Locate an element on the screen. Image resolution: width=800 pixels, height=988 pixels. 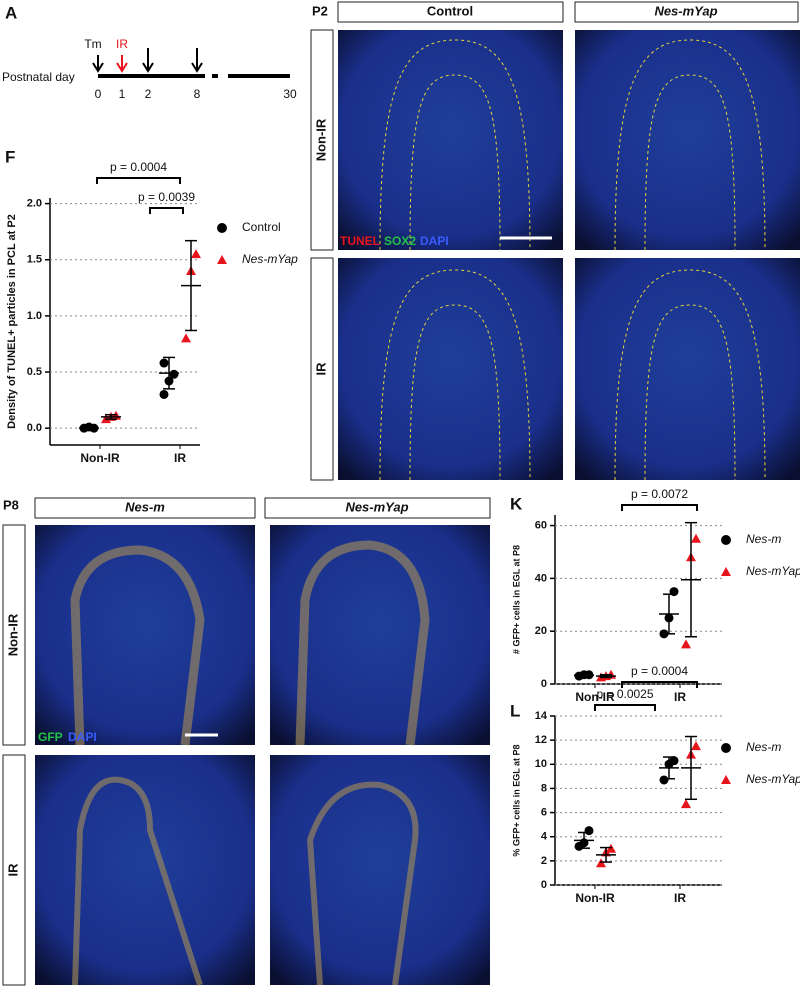
day-label: 0 is located at coordinates (98, 94).